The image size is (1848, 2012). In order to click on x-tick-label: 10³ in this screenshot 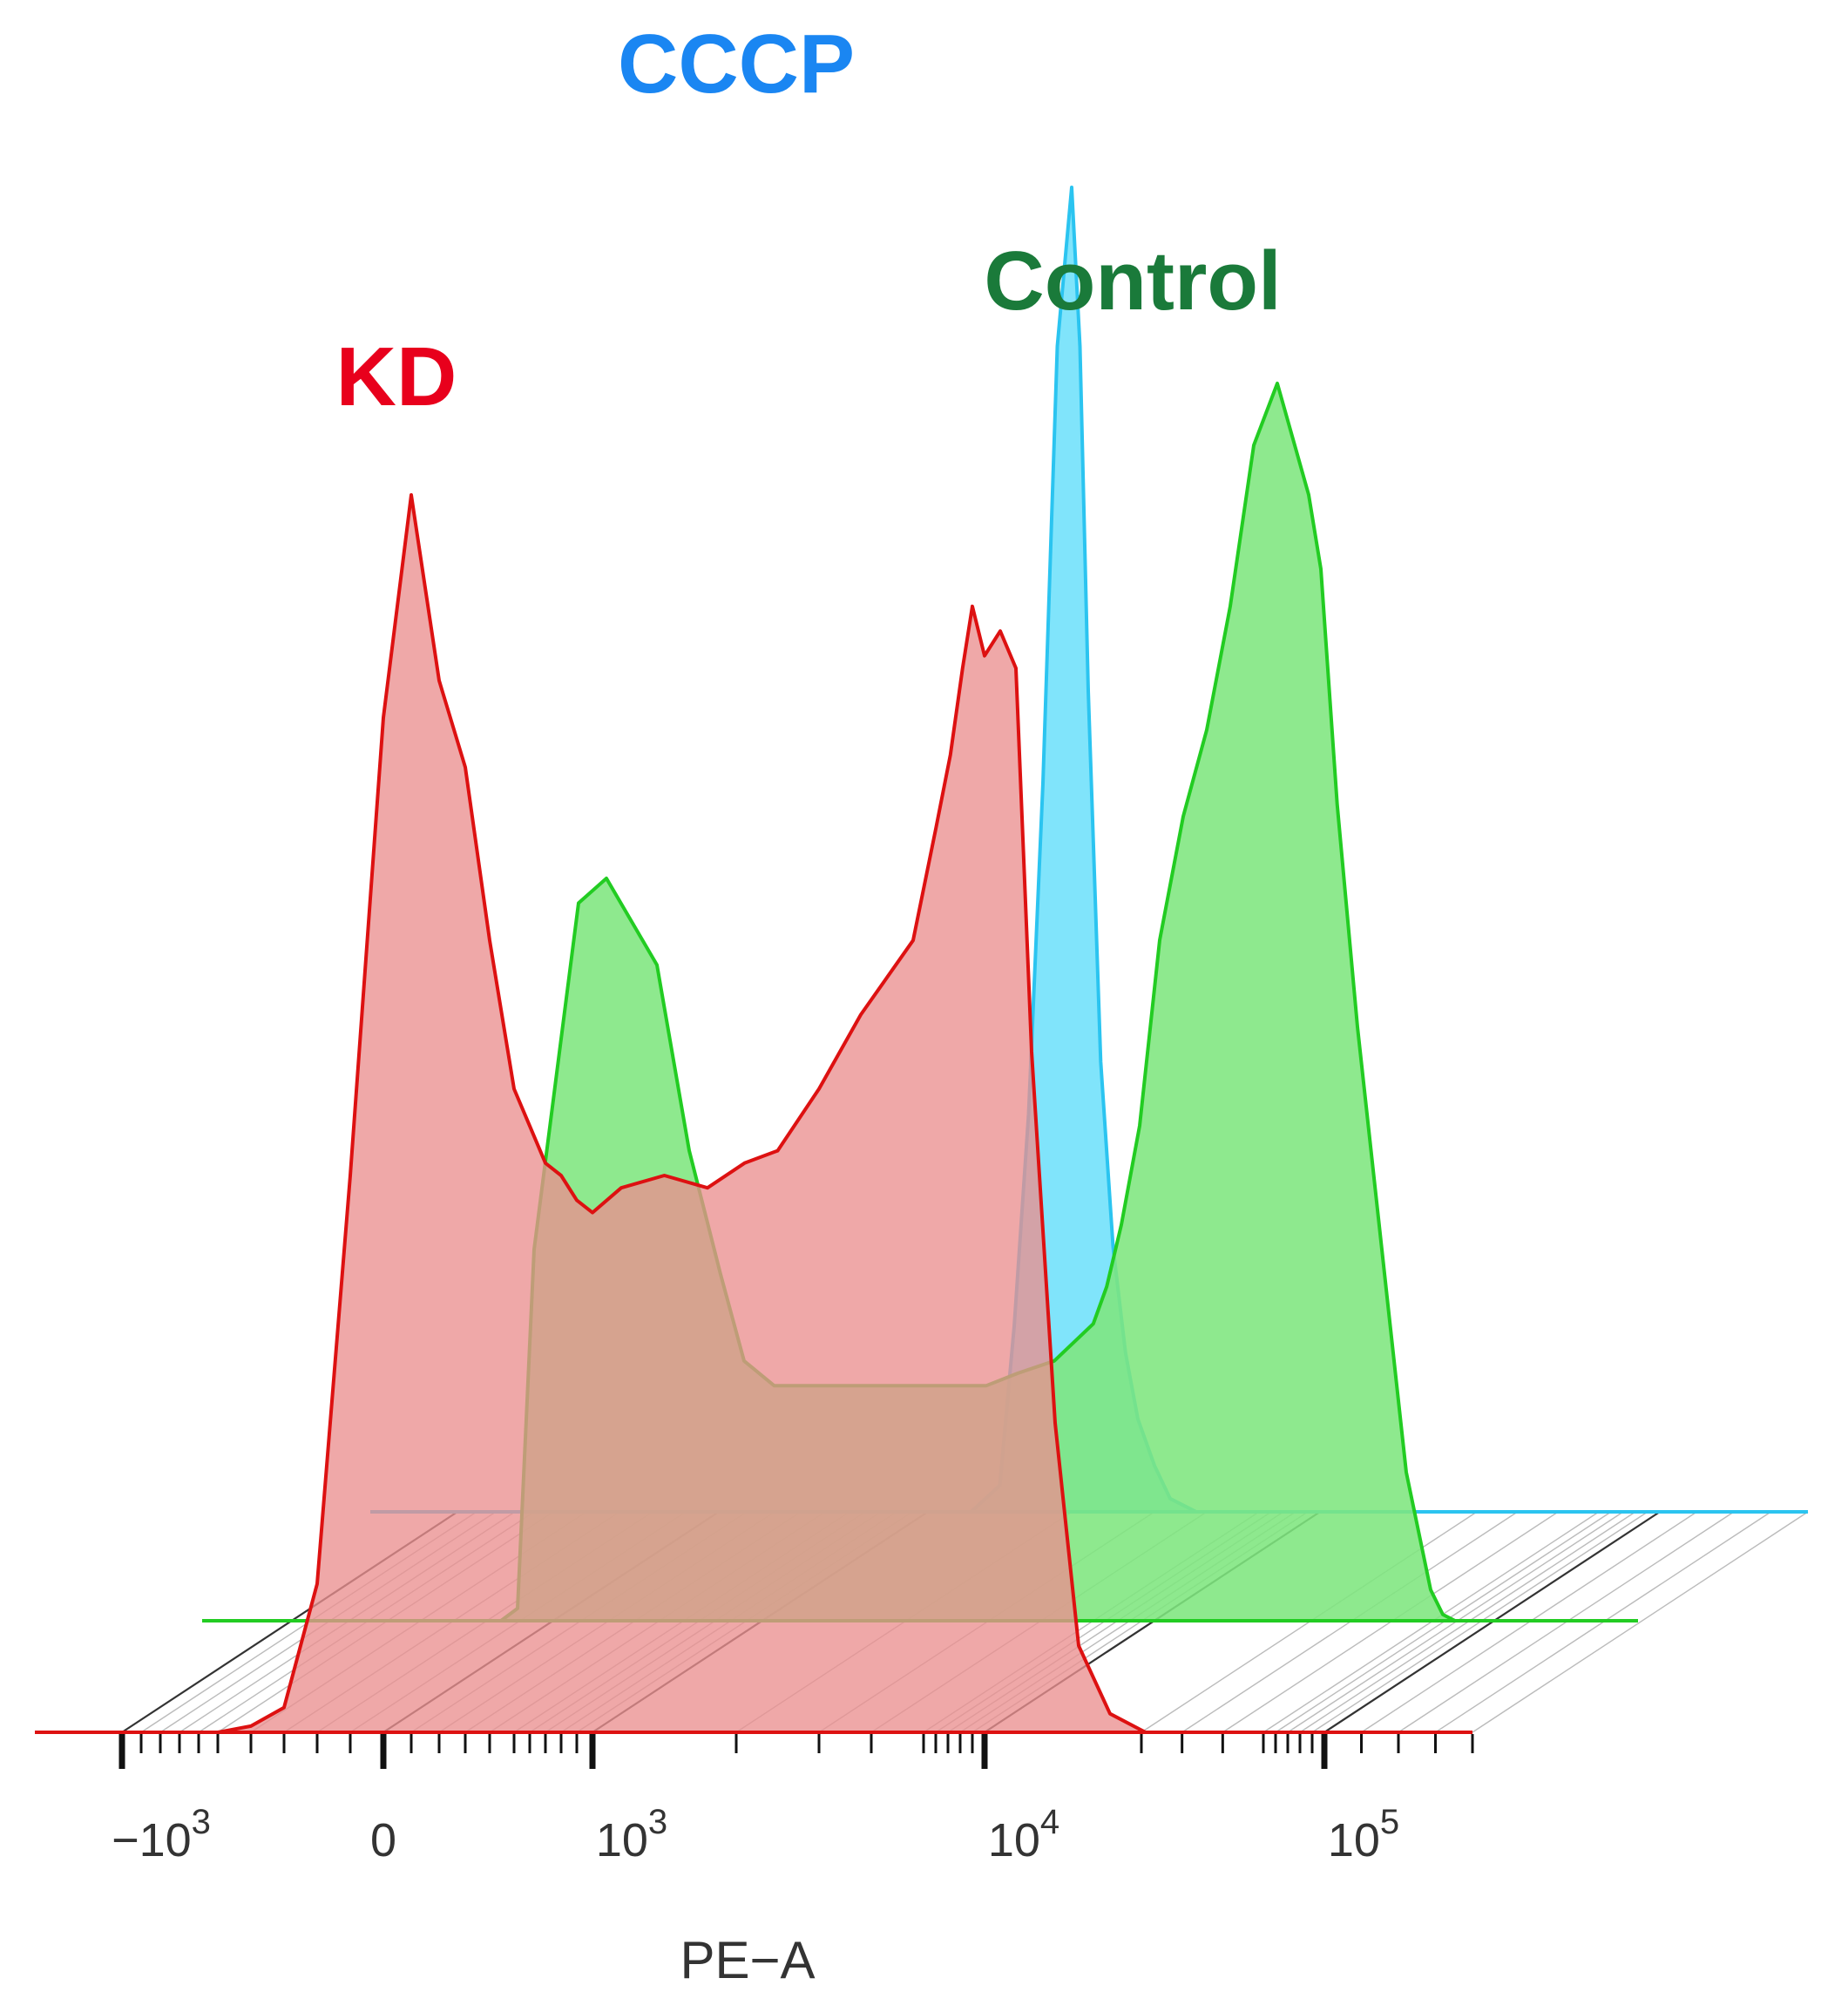, I will do `click(631, 1834)`.